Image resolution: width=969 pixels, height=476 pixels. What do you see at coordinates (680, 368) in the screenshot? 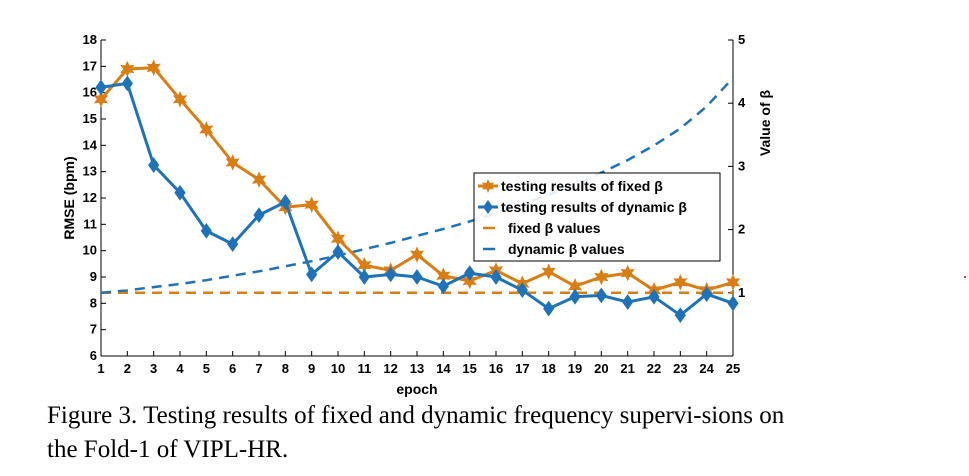
I see `x-tick-label: 23` at bounding box center [680, 368].